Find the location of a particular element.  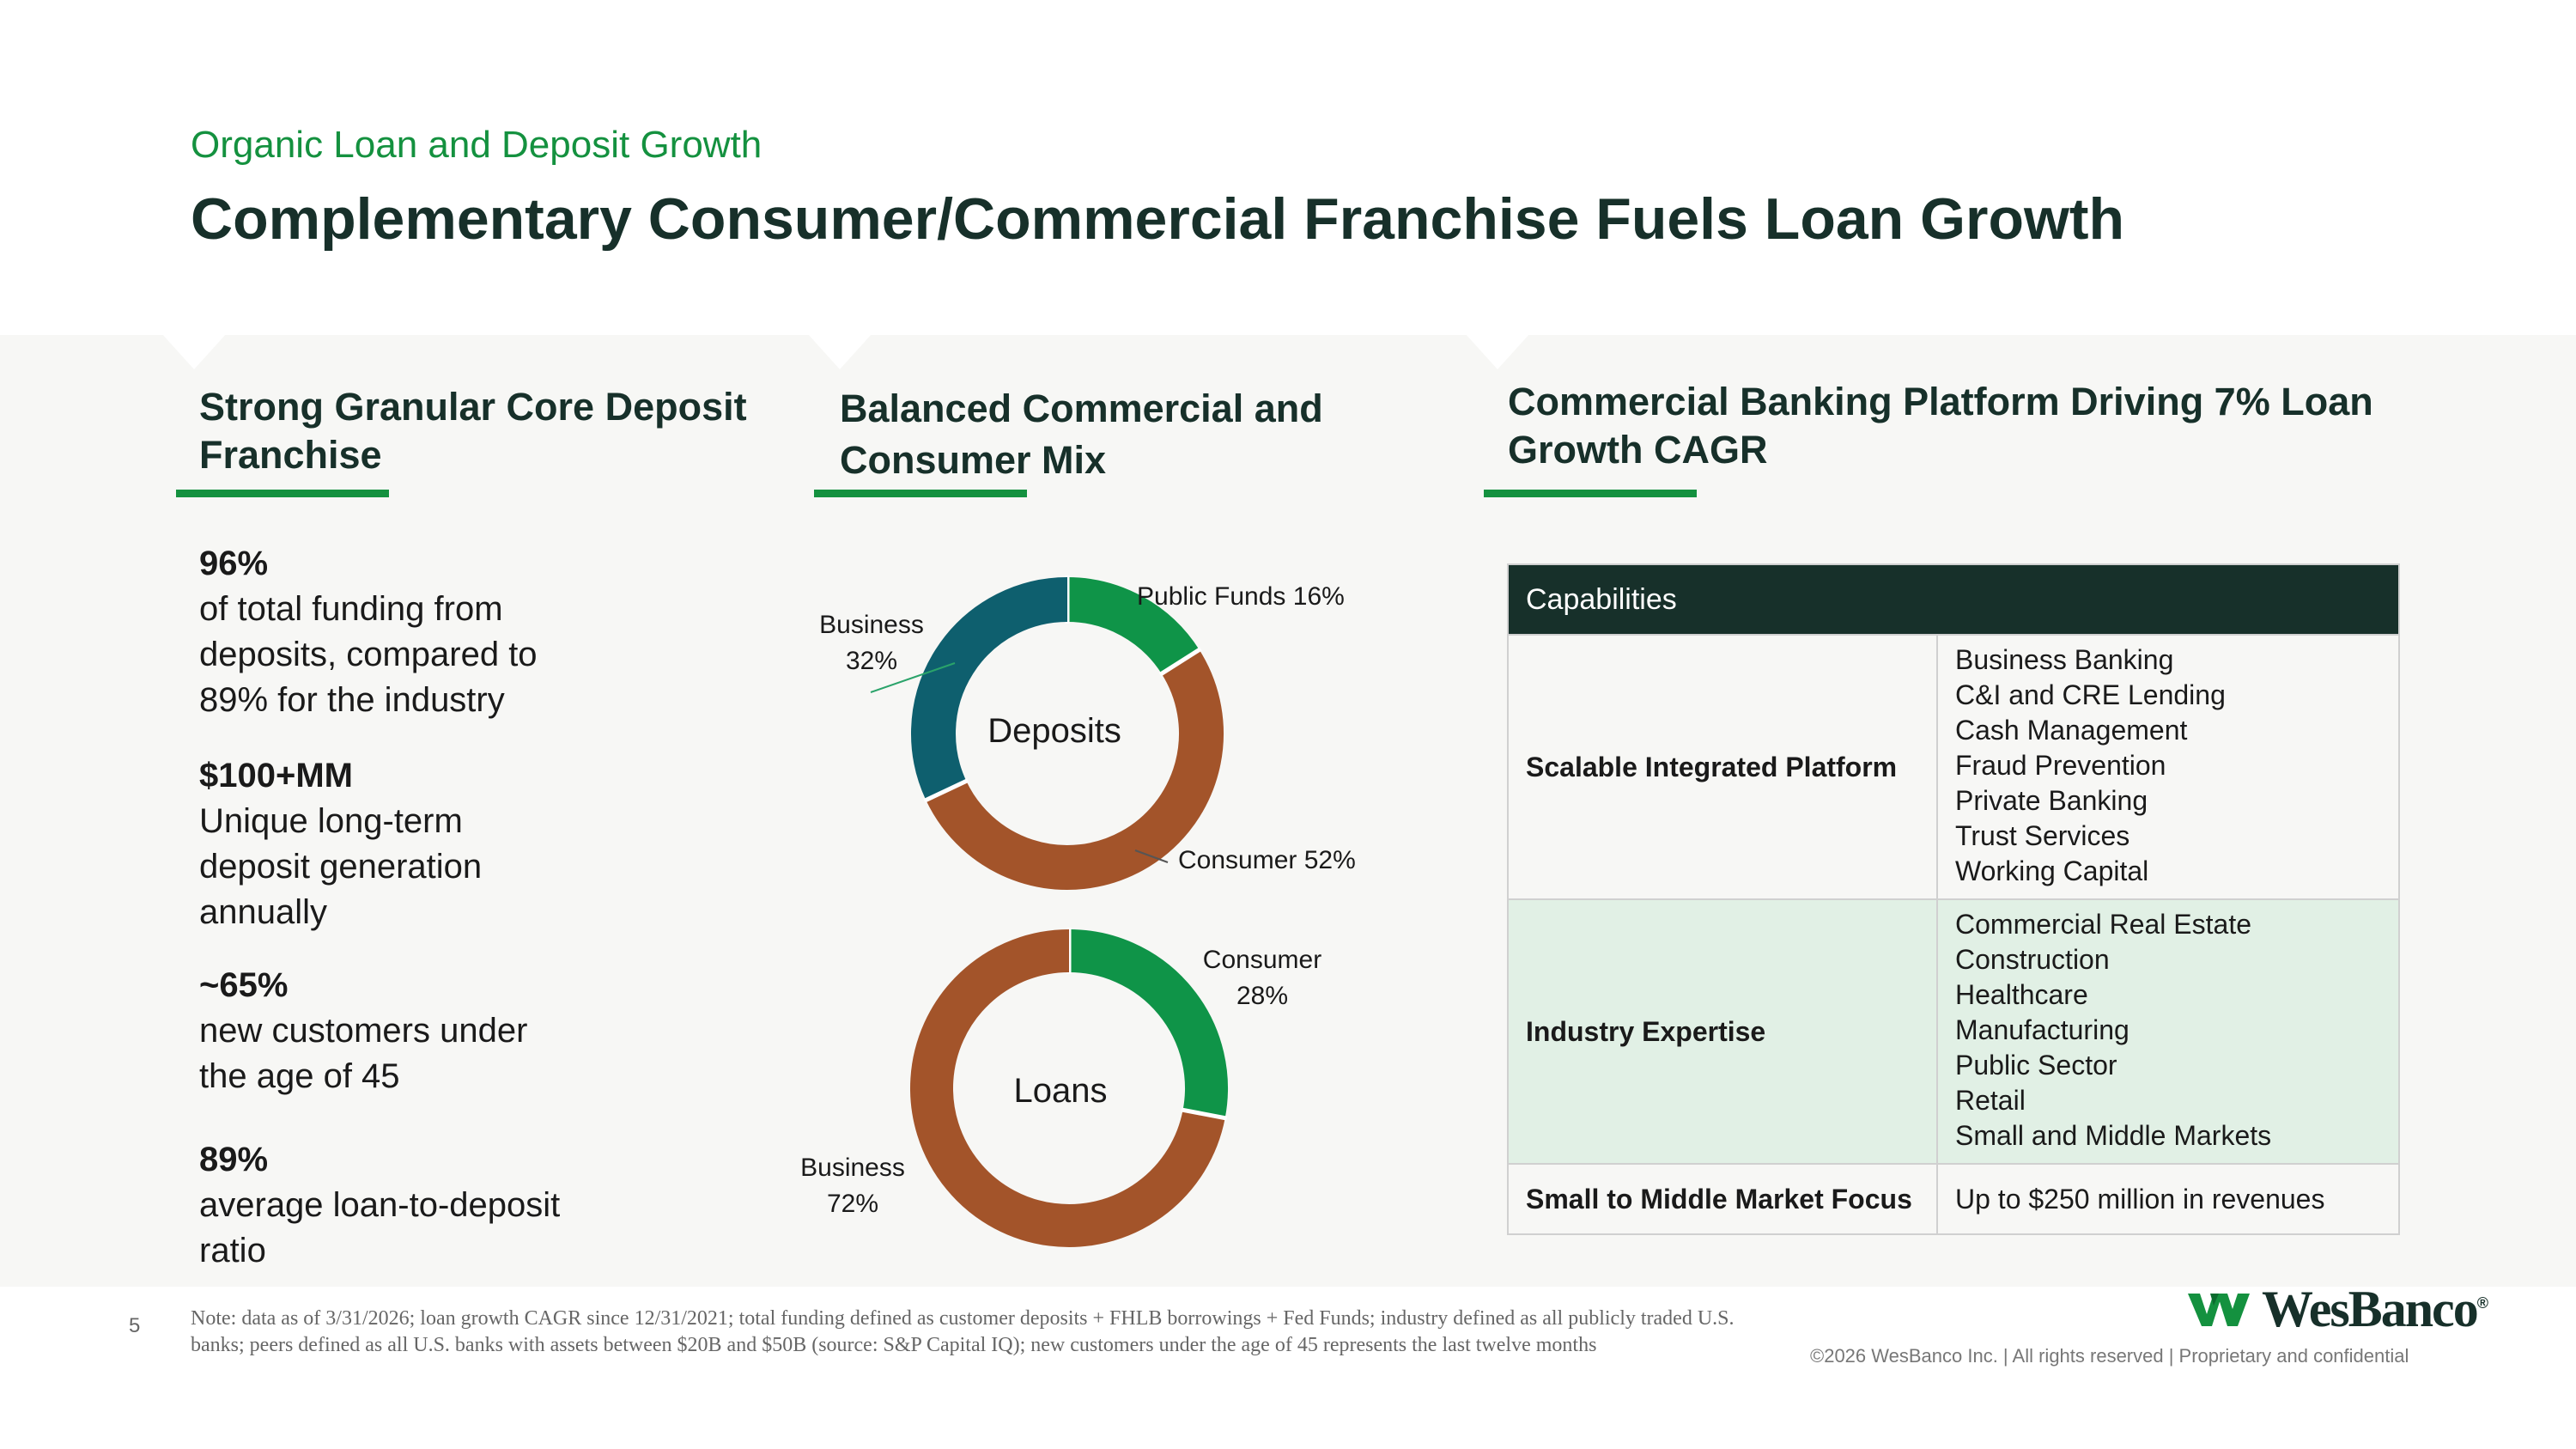

stat-loan-to-deposit: 89% average loan-to-deposit ratio is located at coordinates (422, 1205).